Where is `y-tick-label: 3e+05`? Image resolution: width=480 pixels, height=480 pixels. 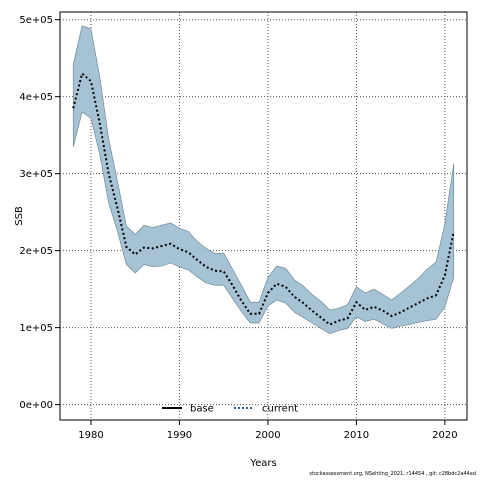
y-tick-label: 3e+05 is located at coordinates (36, 174).